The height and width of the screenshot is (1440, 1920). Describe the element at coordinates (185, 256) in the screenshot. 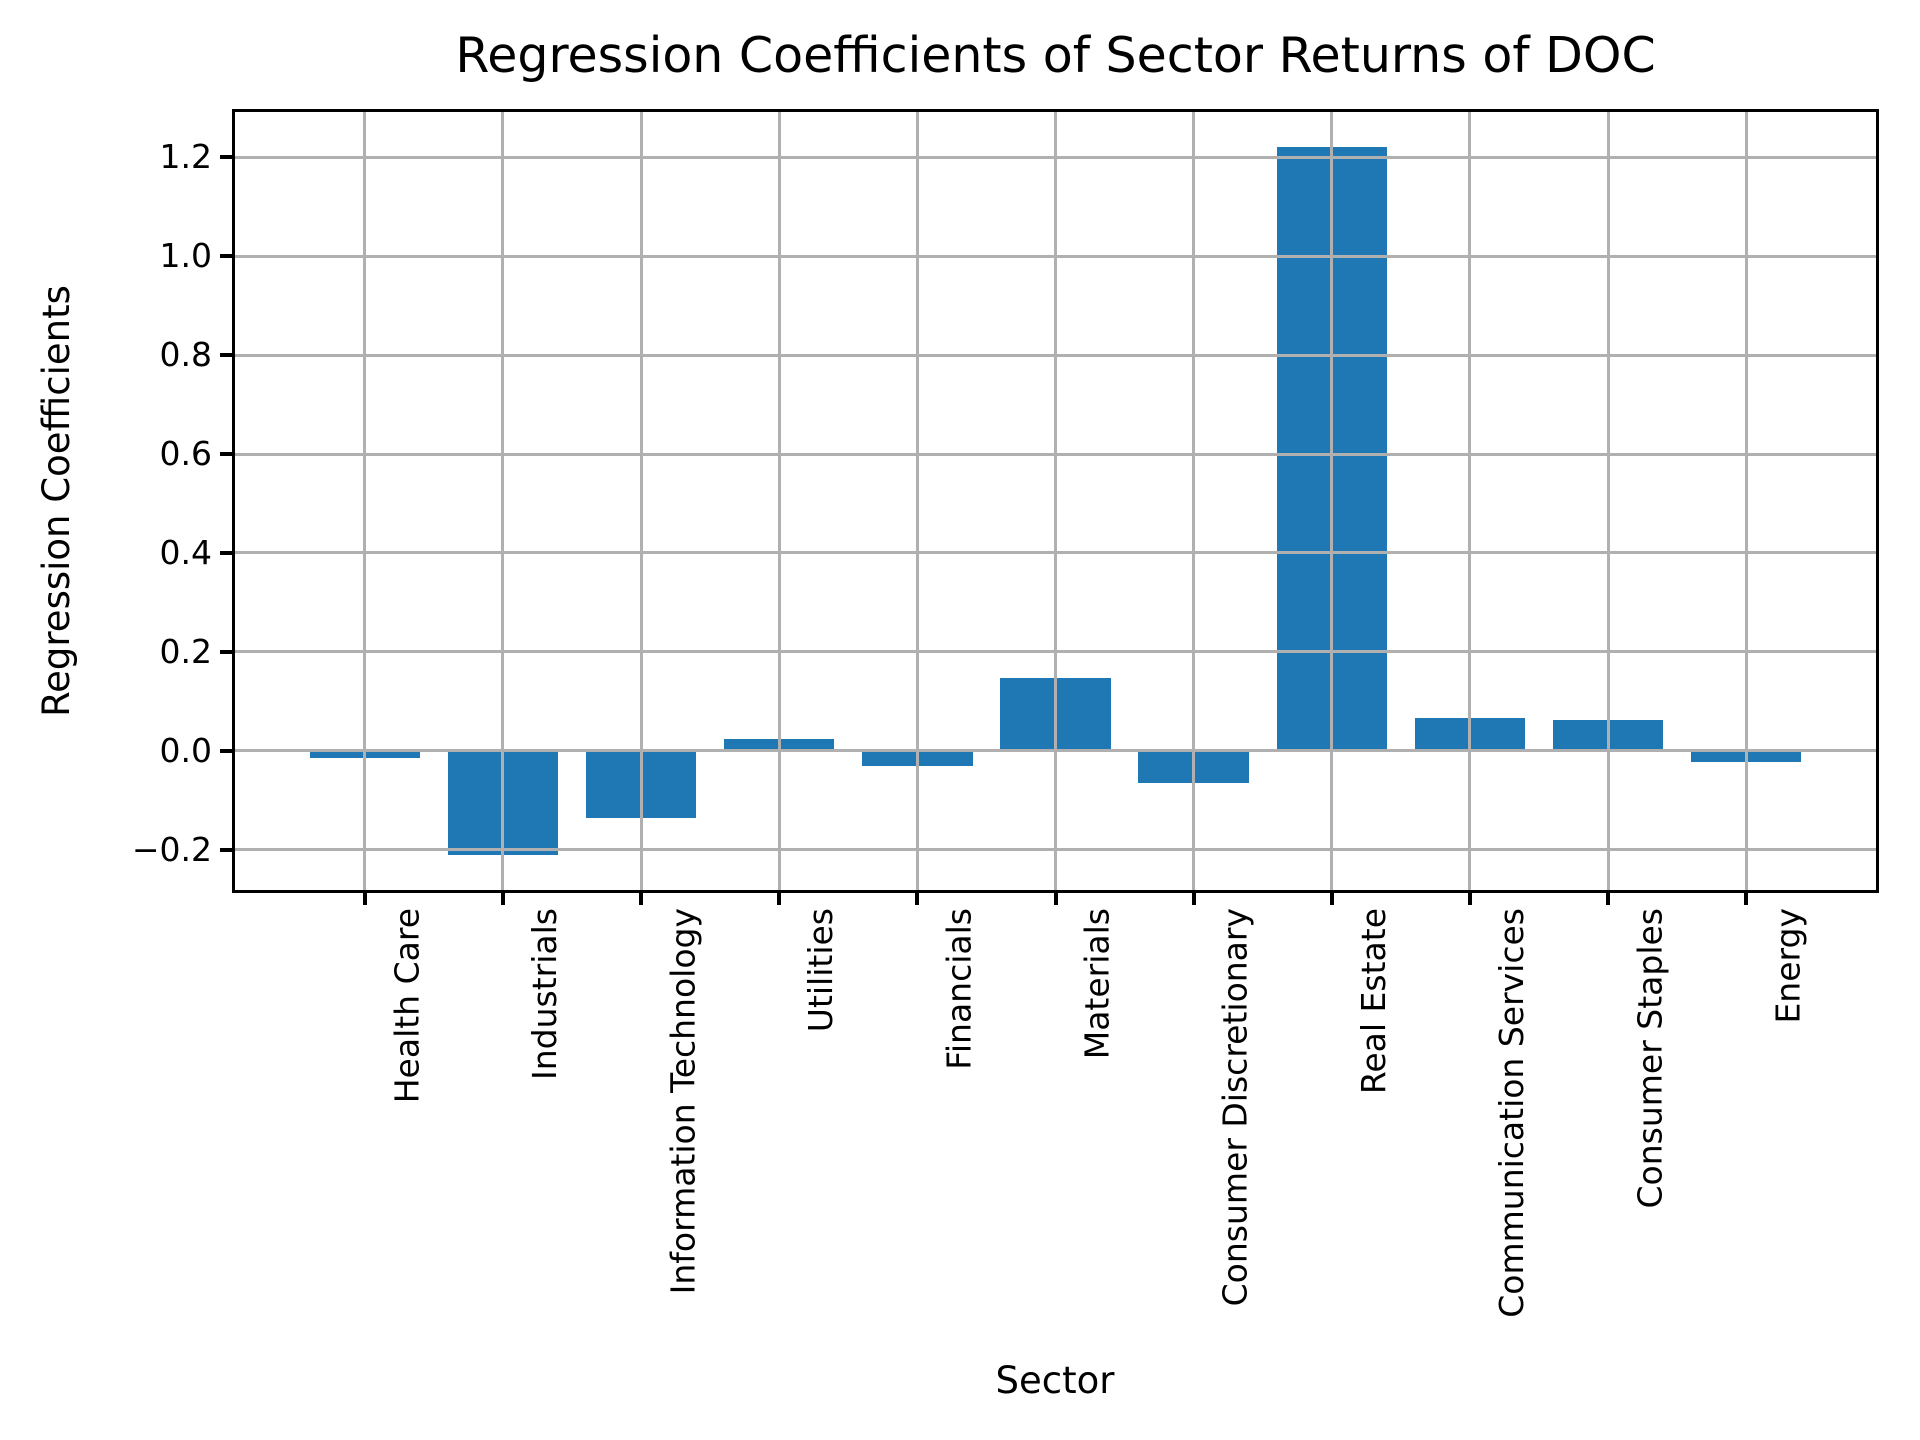

I see `y-tick-label: 1.0` at that location.